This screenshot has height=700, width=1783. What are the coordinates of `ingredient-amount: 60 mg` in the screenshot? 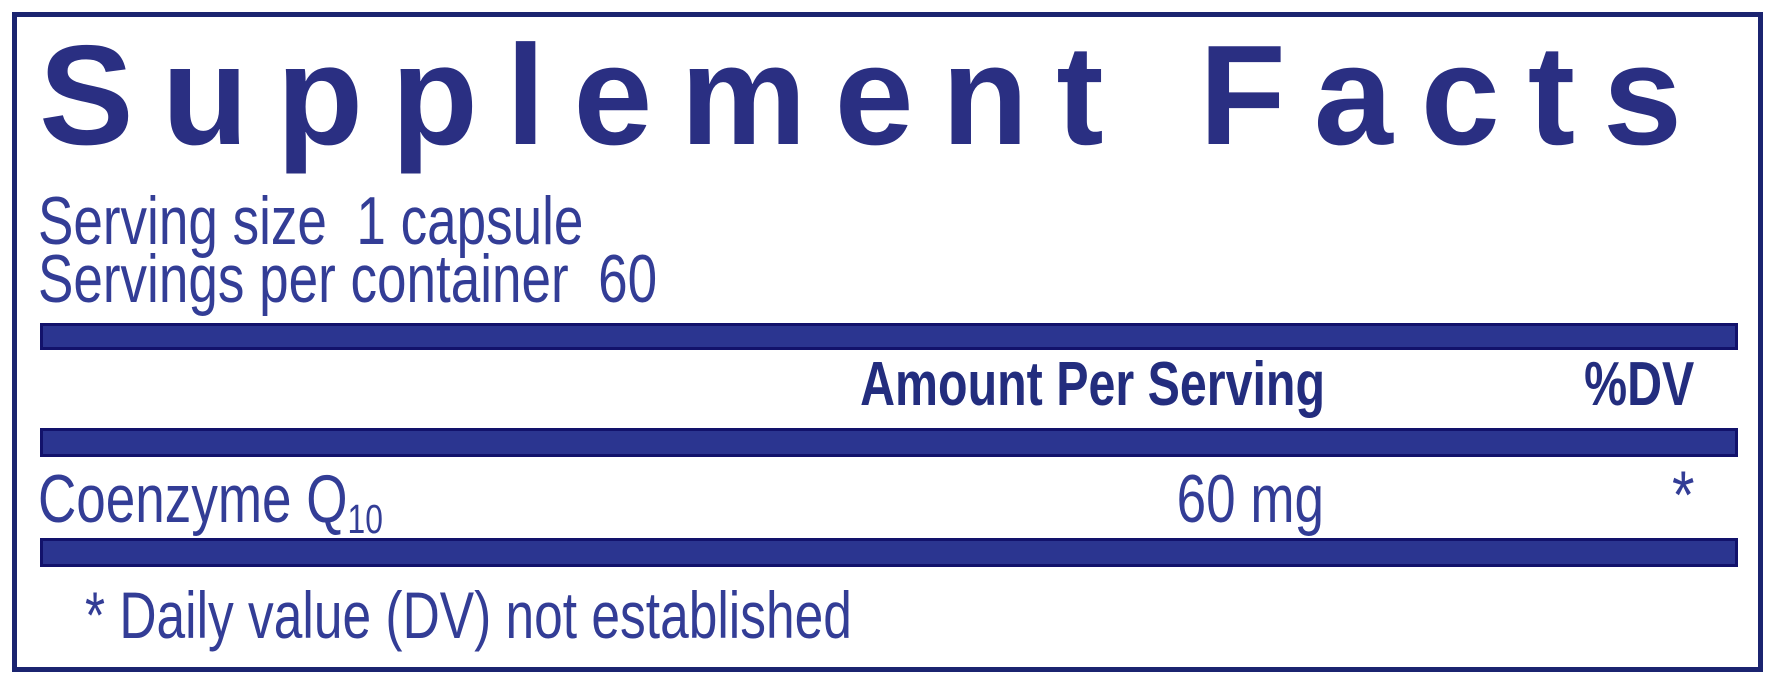 It's located at (1250, 499).